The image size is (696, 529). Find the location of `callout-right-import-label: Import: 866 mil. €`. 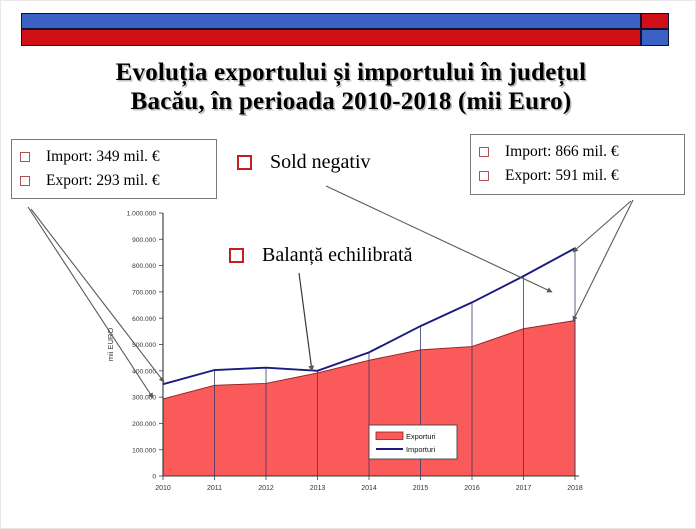

callout-right-import-label: Import: 866 mil. € is located at coordinates (562, 151).